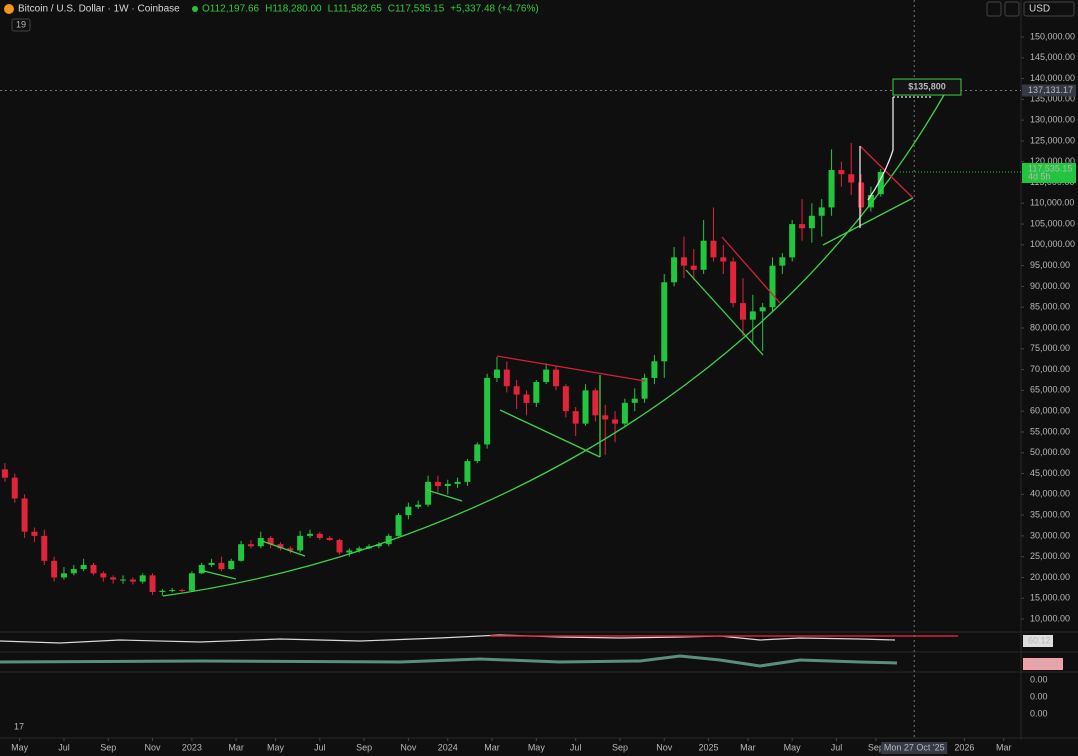 This screenshot has width=1078, height=756. Describe the element at coordinates (1043, 663) in the screenshot. I see `macd-label: -764.18` at that location.